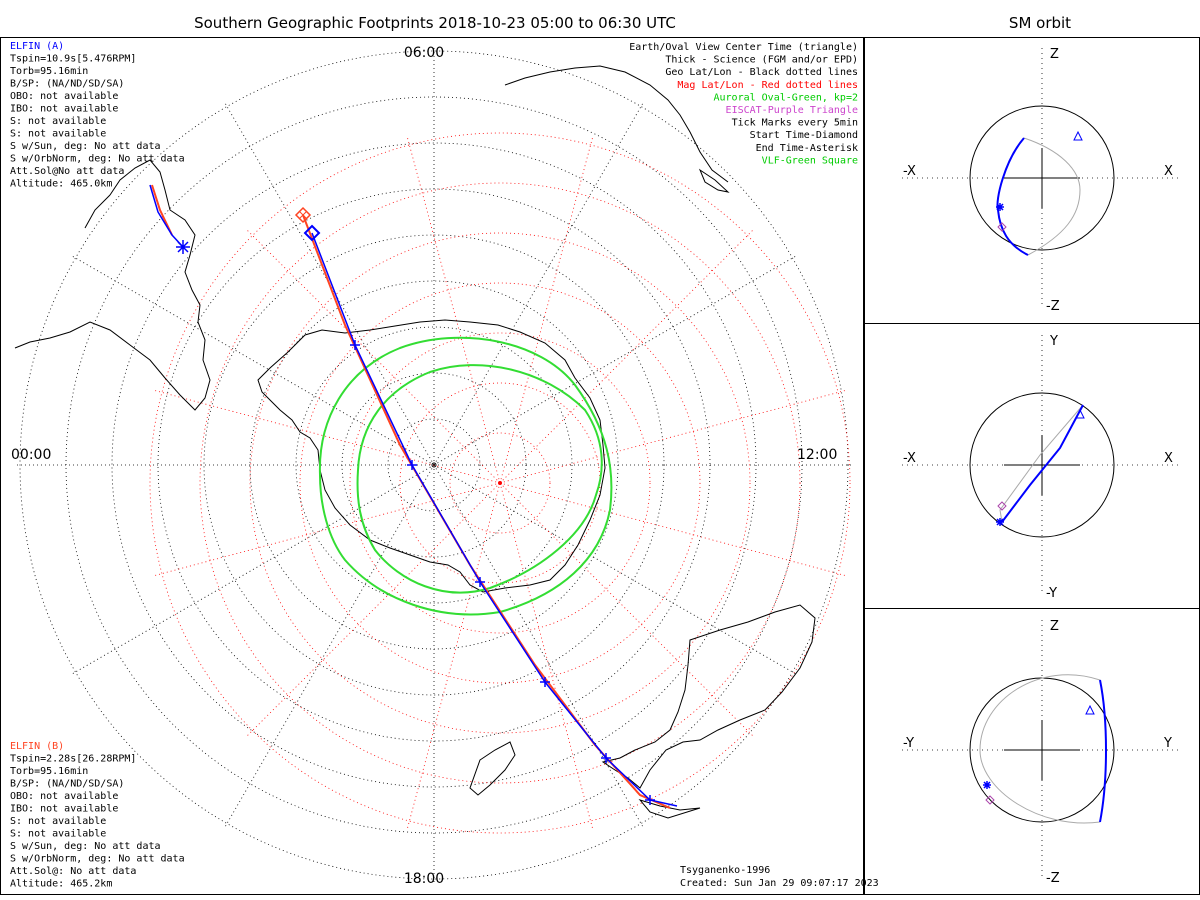  What do you see at coordinates (669, 809) in the screenshot?
I see `coastline-tasmania` at bounding box center [669, 809].